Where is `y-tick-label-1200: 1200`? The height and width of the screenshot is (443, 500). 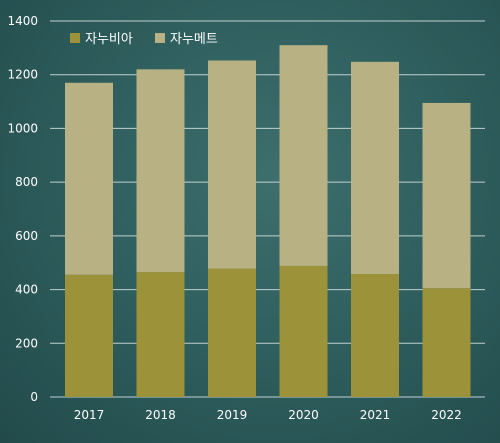
y-tick-label-1200: 1200 is located at coordinates (22, 75).